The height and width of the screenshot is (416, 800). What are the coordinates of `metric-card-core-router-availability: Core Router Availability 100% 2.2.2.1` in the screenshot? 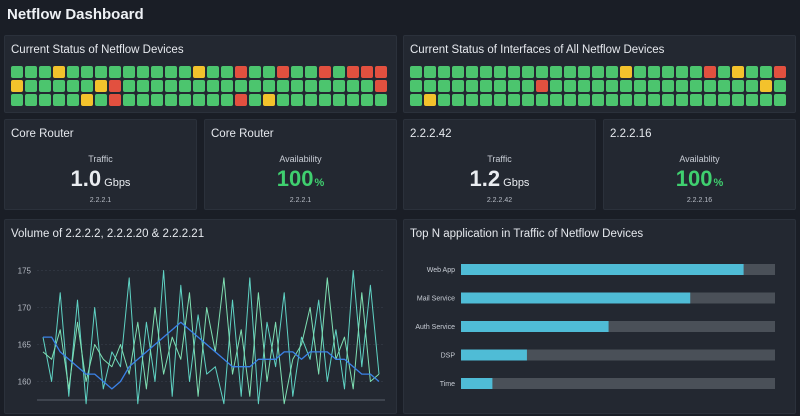 It's located at (300, 164).